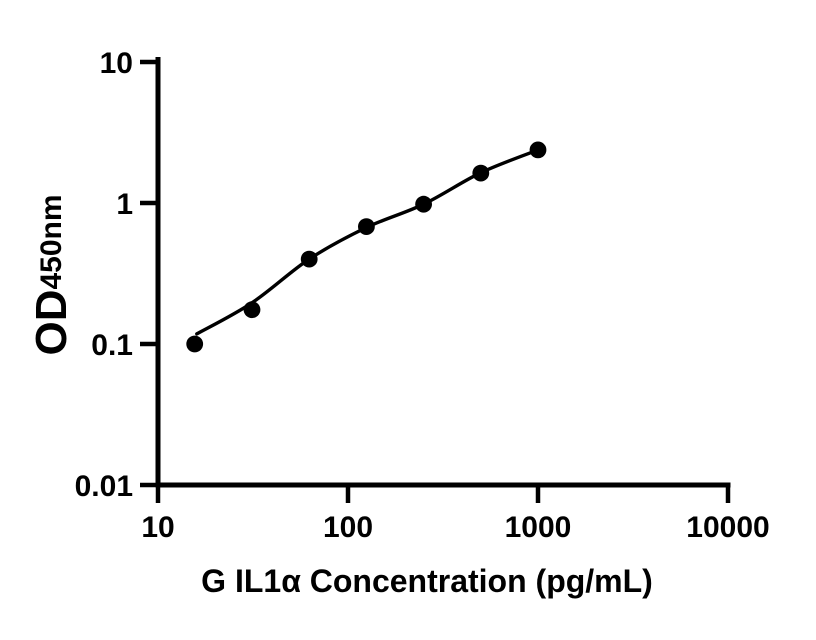  I want to click on y-axis-title: OD 450nm, so click(51, 275).